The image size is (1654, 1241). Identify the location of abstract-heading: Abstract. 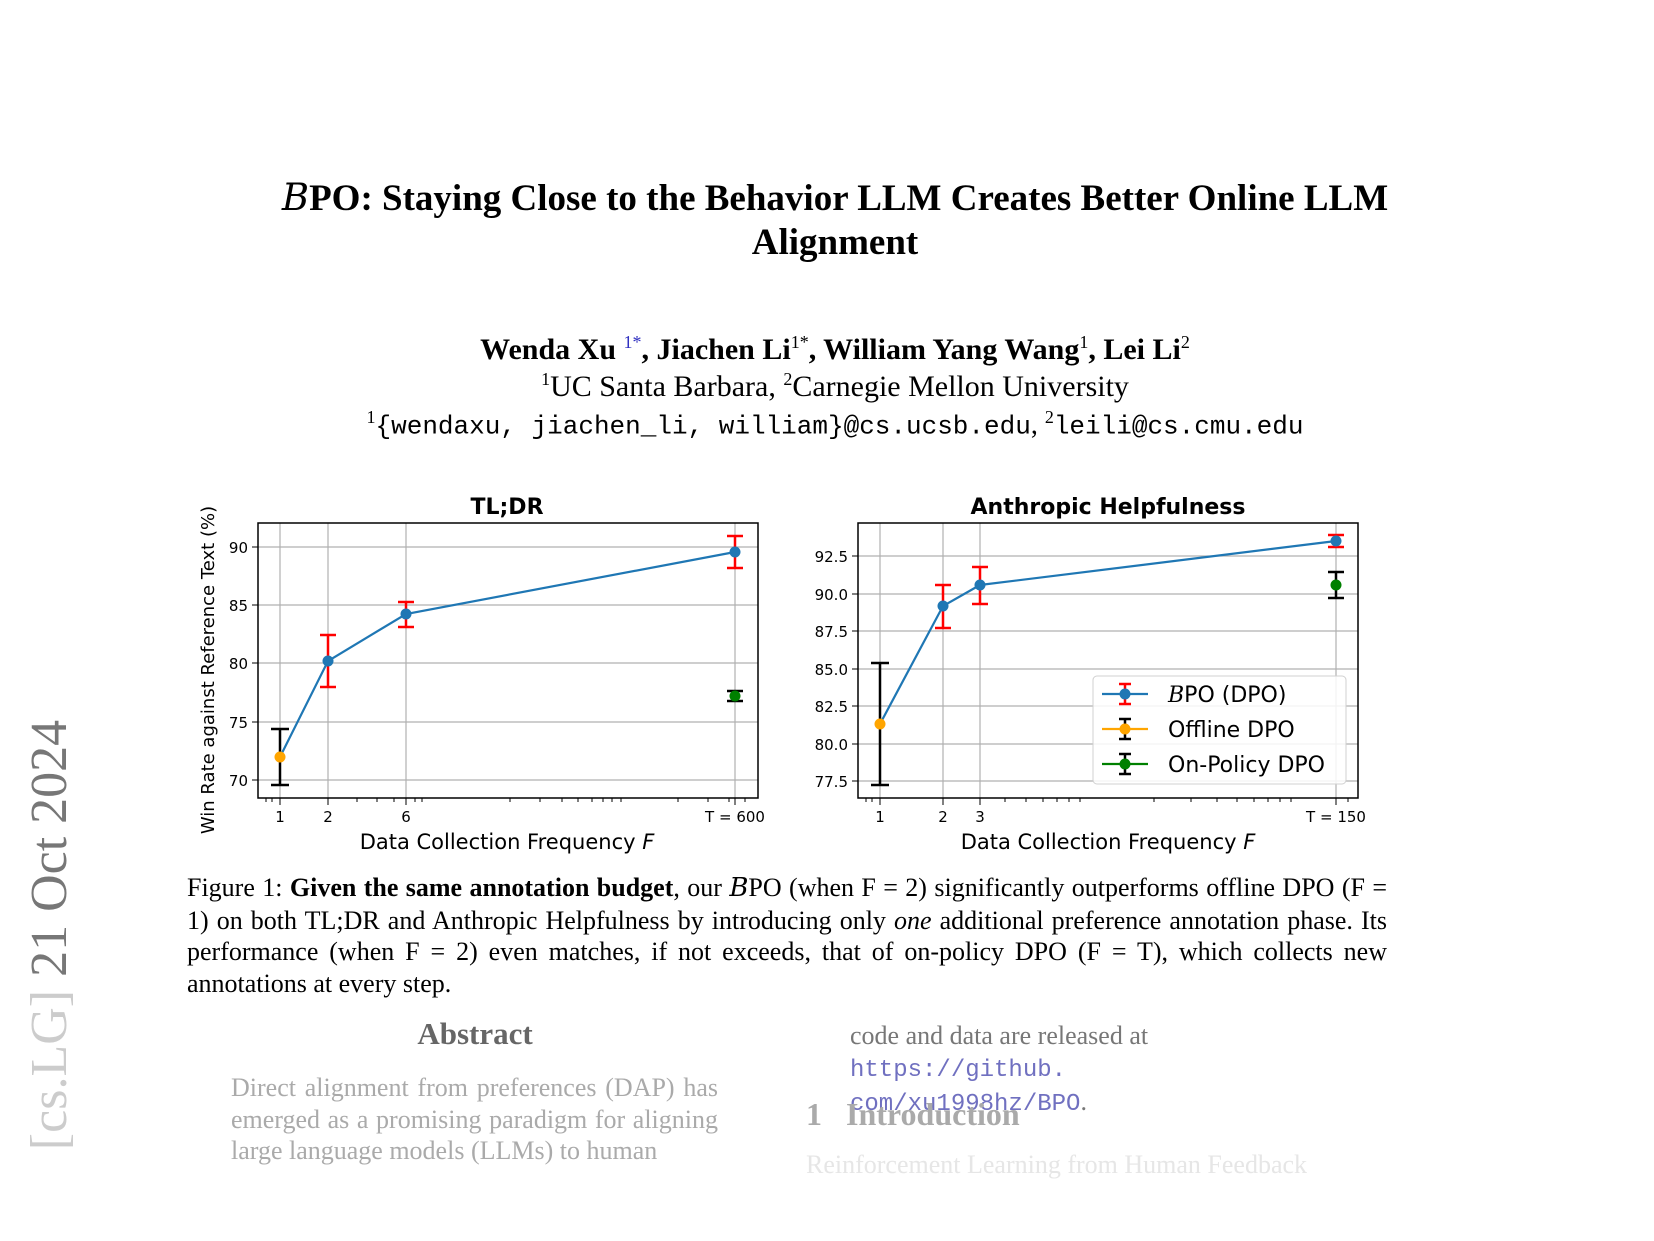
(475, 1033).